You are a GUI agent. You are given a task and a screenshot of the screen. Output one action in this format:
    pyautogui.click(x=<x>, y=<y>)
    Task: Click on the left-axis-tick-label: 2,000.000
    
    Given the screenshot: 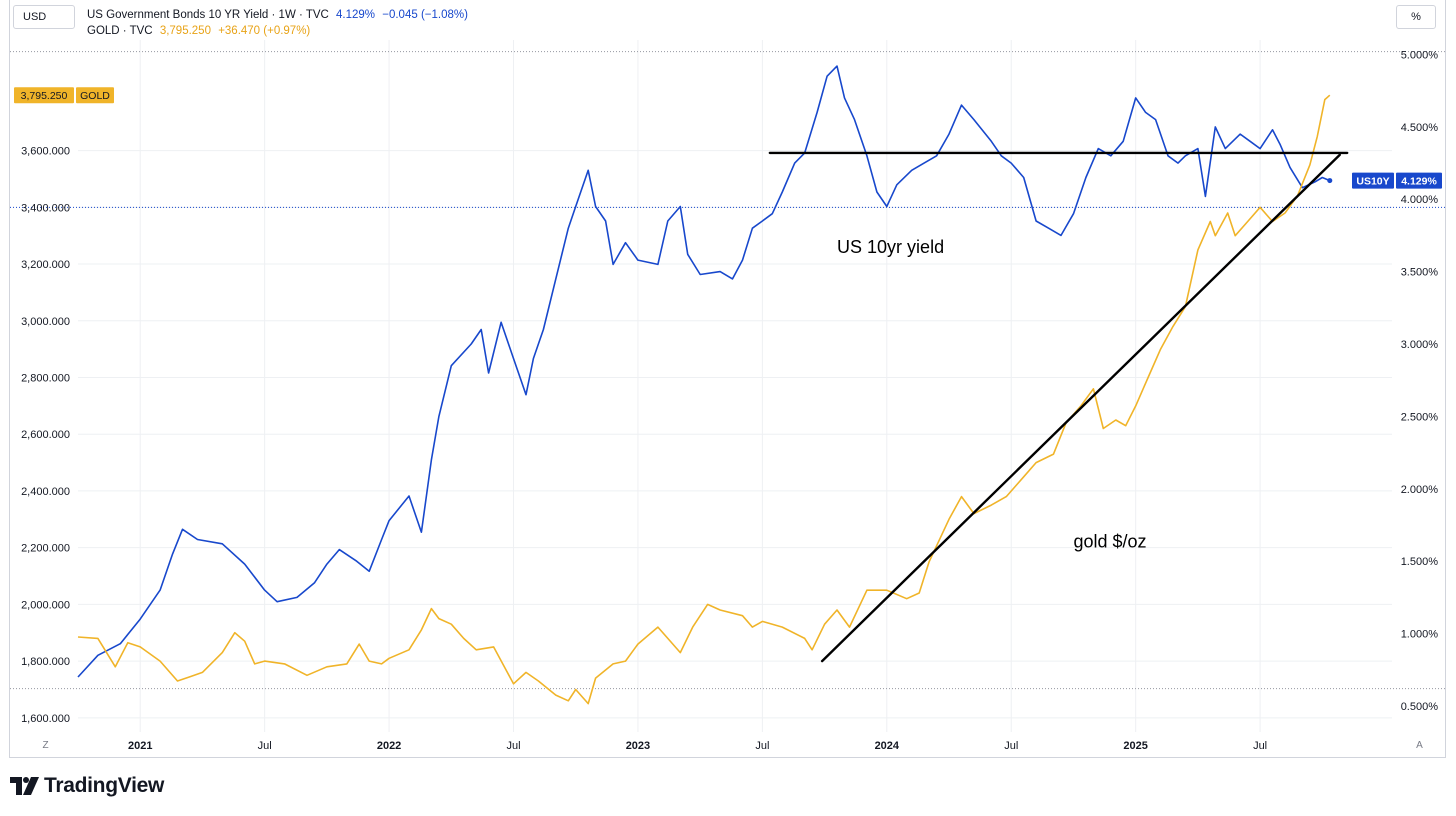 What is the action you would take?
    pyautogui.click(x=45, y=605)
    